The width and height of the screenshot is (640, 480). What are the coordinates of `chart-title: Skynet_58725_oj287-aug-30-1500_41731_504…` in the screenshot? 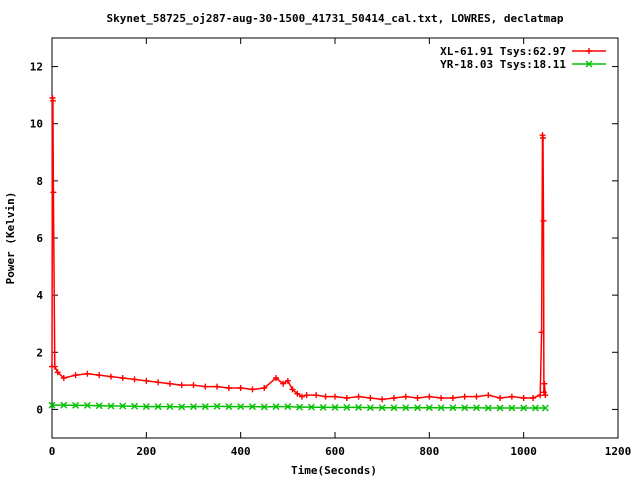 It's located at (335, 18).